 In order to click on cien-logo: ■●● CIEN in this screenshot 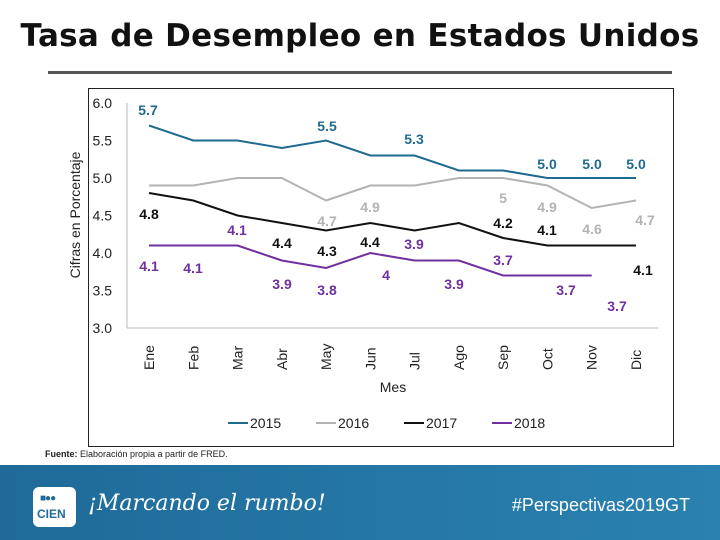, I will do `click(54, 507)`.